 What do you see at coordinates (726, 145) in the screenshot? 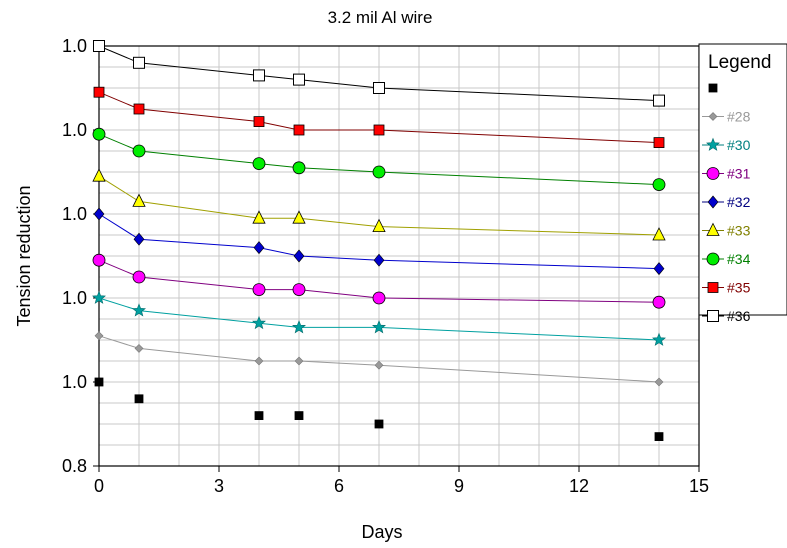
I see `legend-item: #30` at bounding box center [726, 145].